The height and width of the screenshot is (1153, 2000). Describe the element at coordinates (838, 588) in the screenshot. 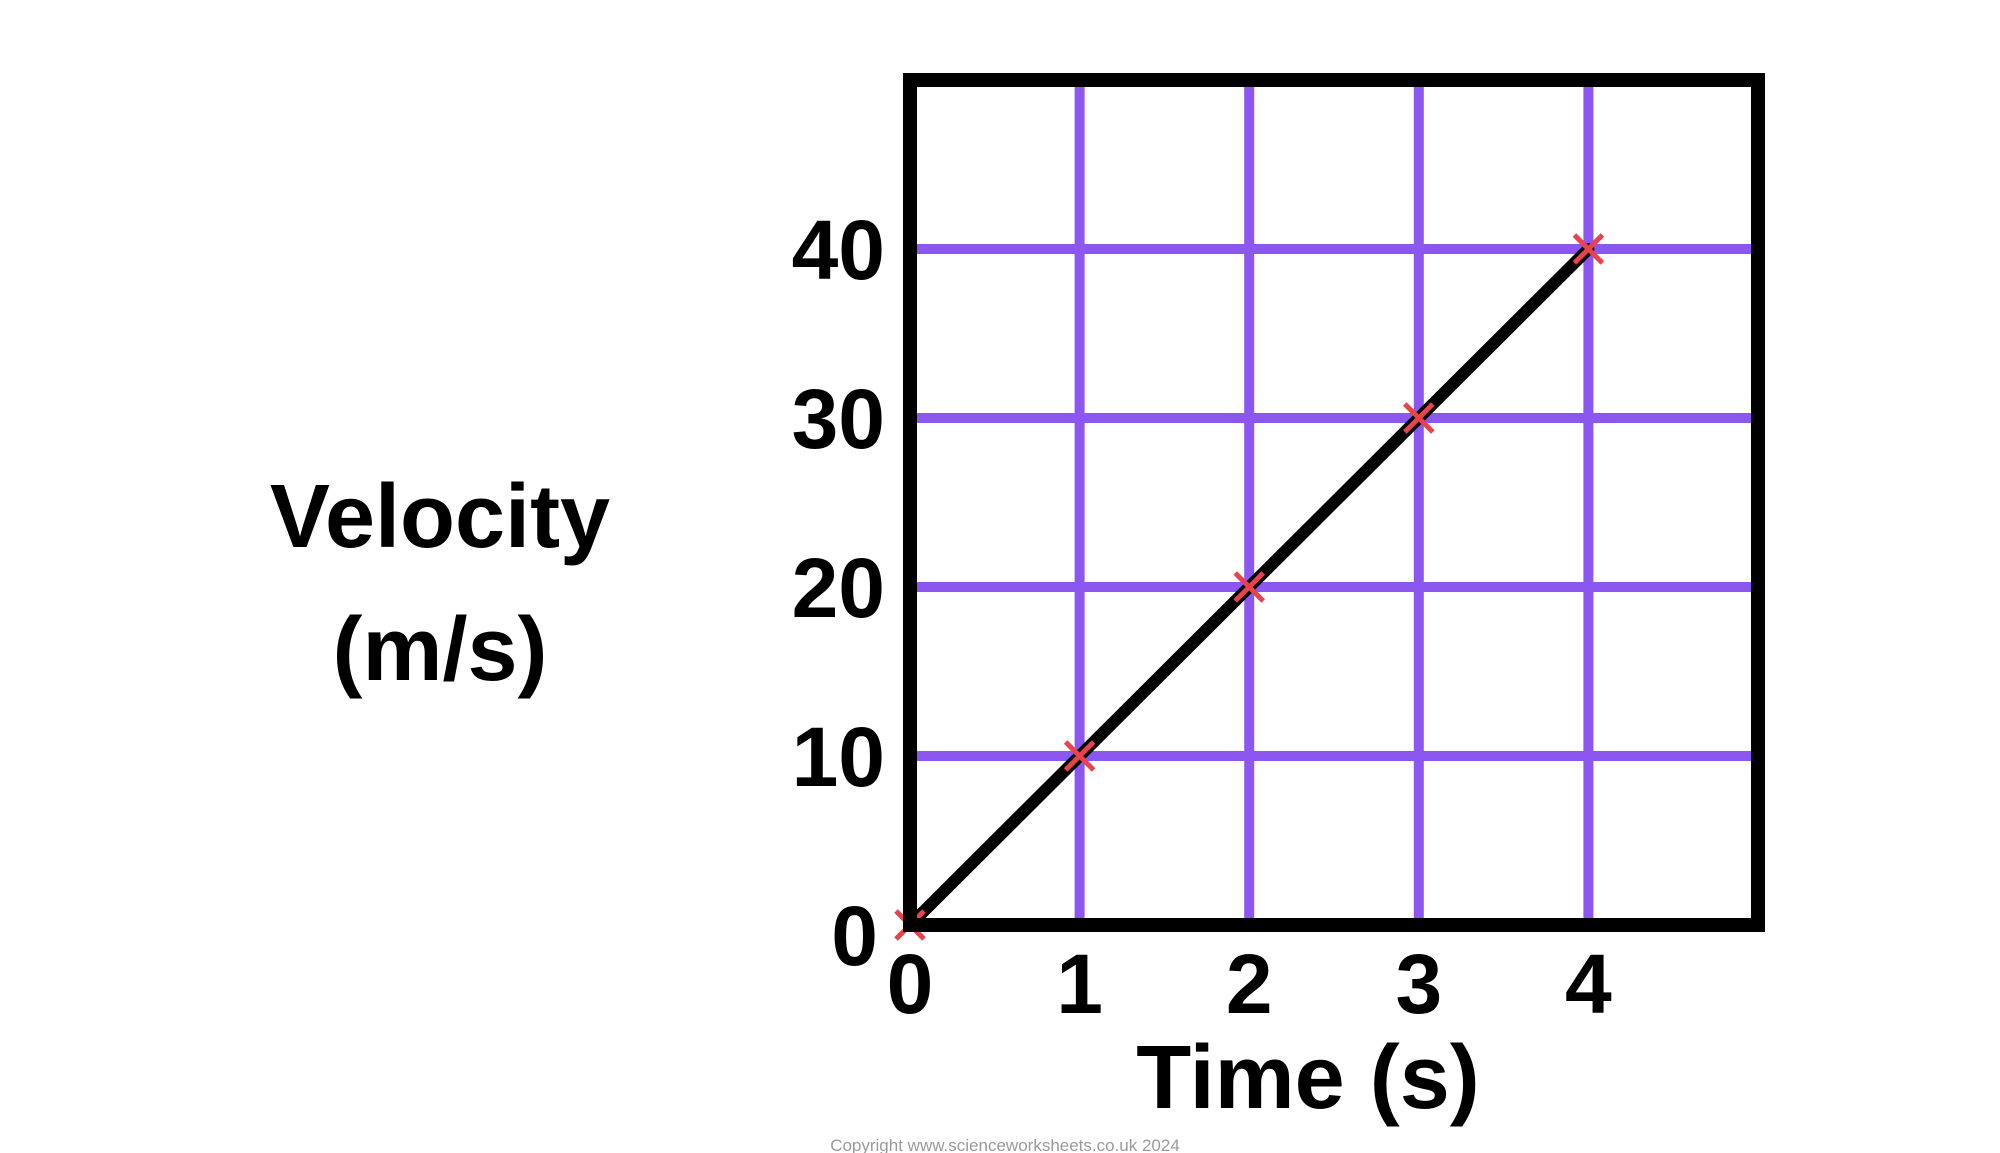

I see `y-tick-label: 20` at that location.